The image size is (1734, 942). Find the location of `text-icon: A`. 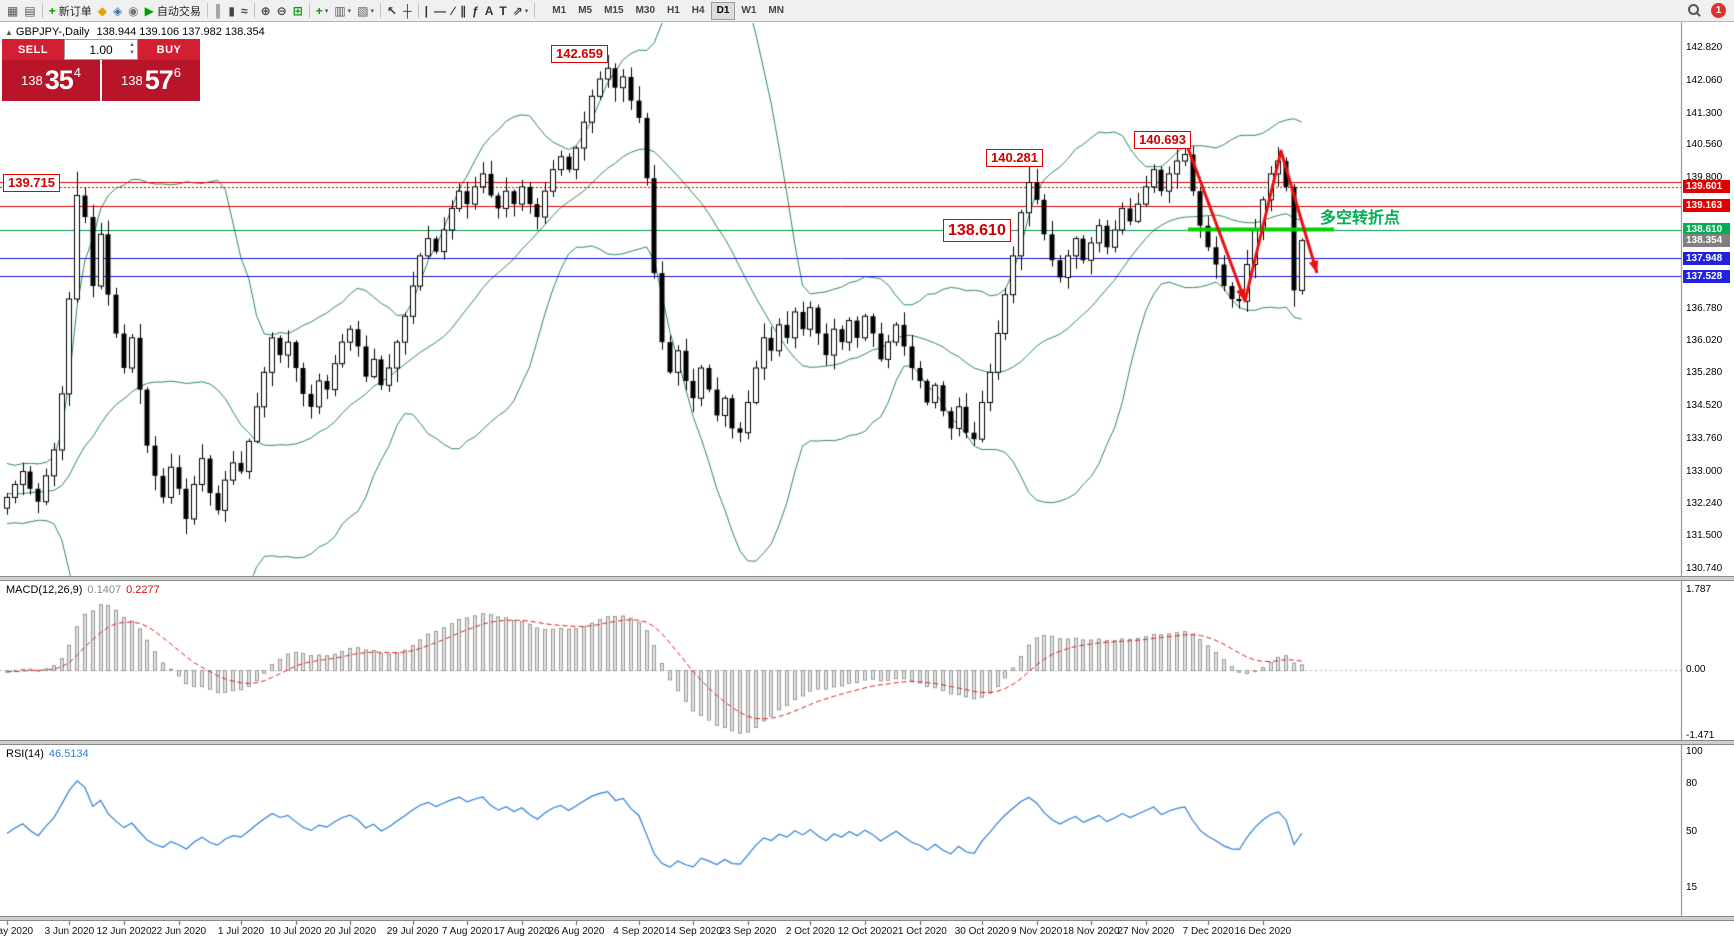

text-icon: A is located at coordinates (489, 10).